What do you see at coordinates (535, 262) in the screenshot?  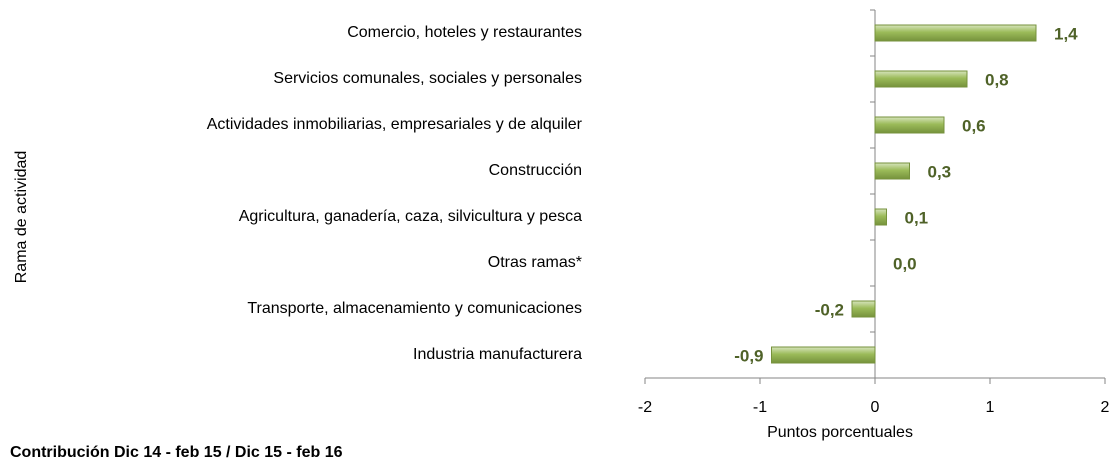 I see `y-tick-label: Otras ramas*` at bounding box center [535, 262].